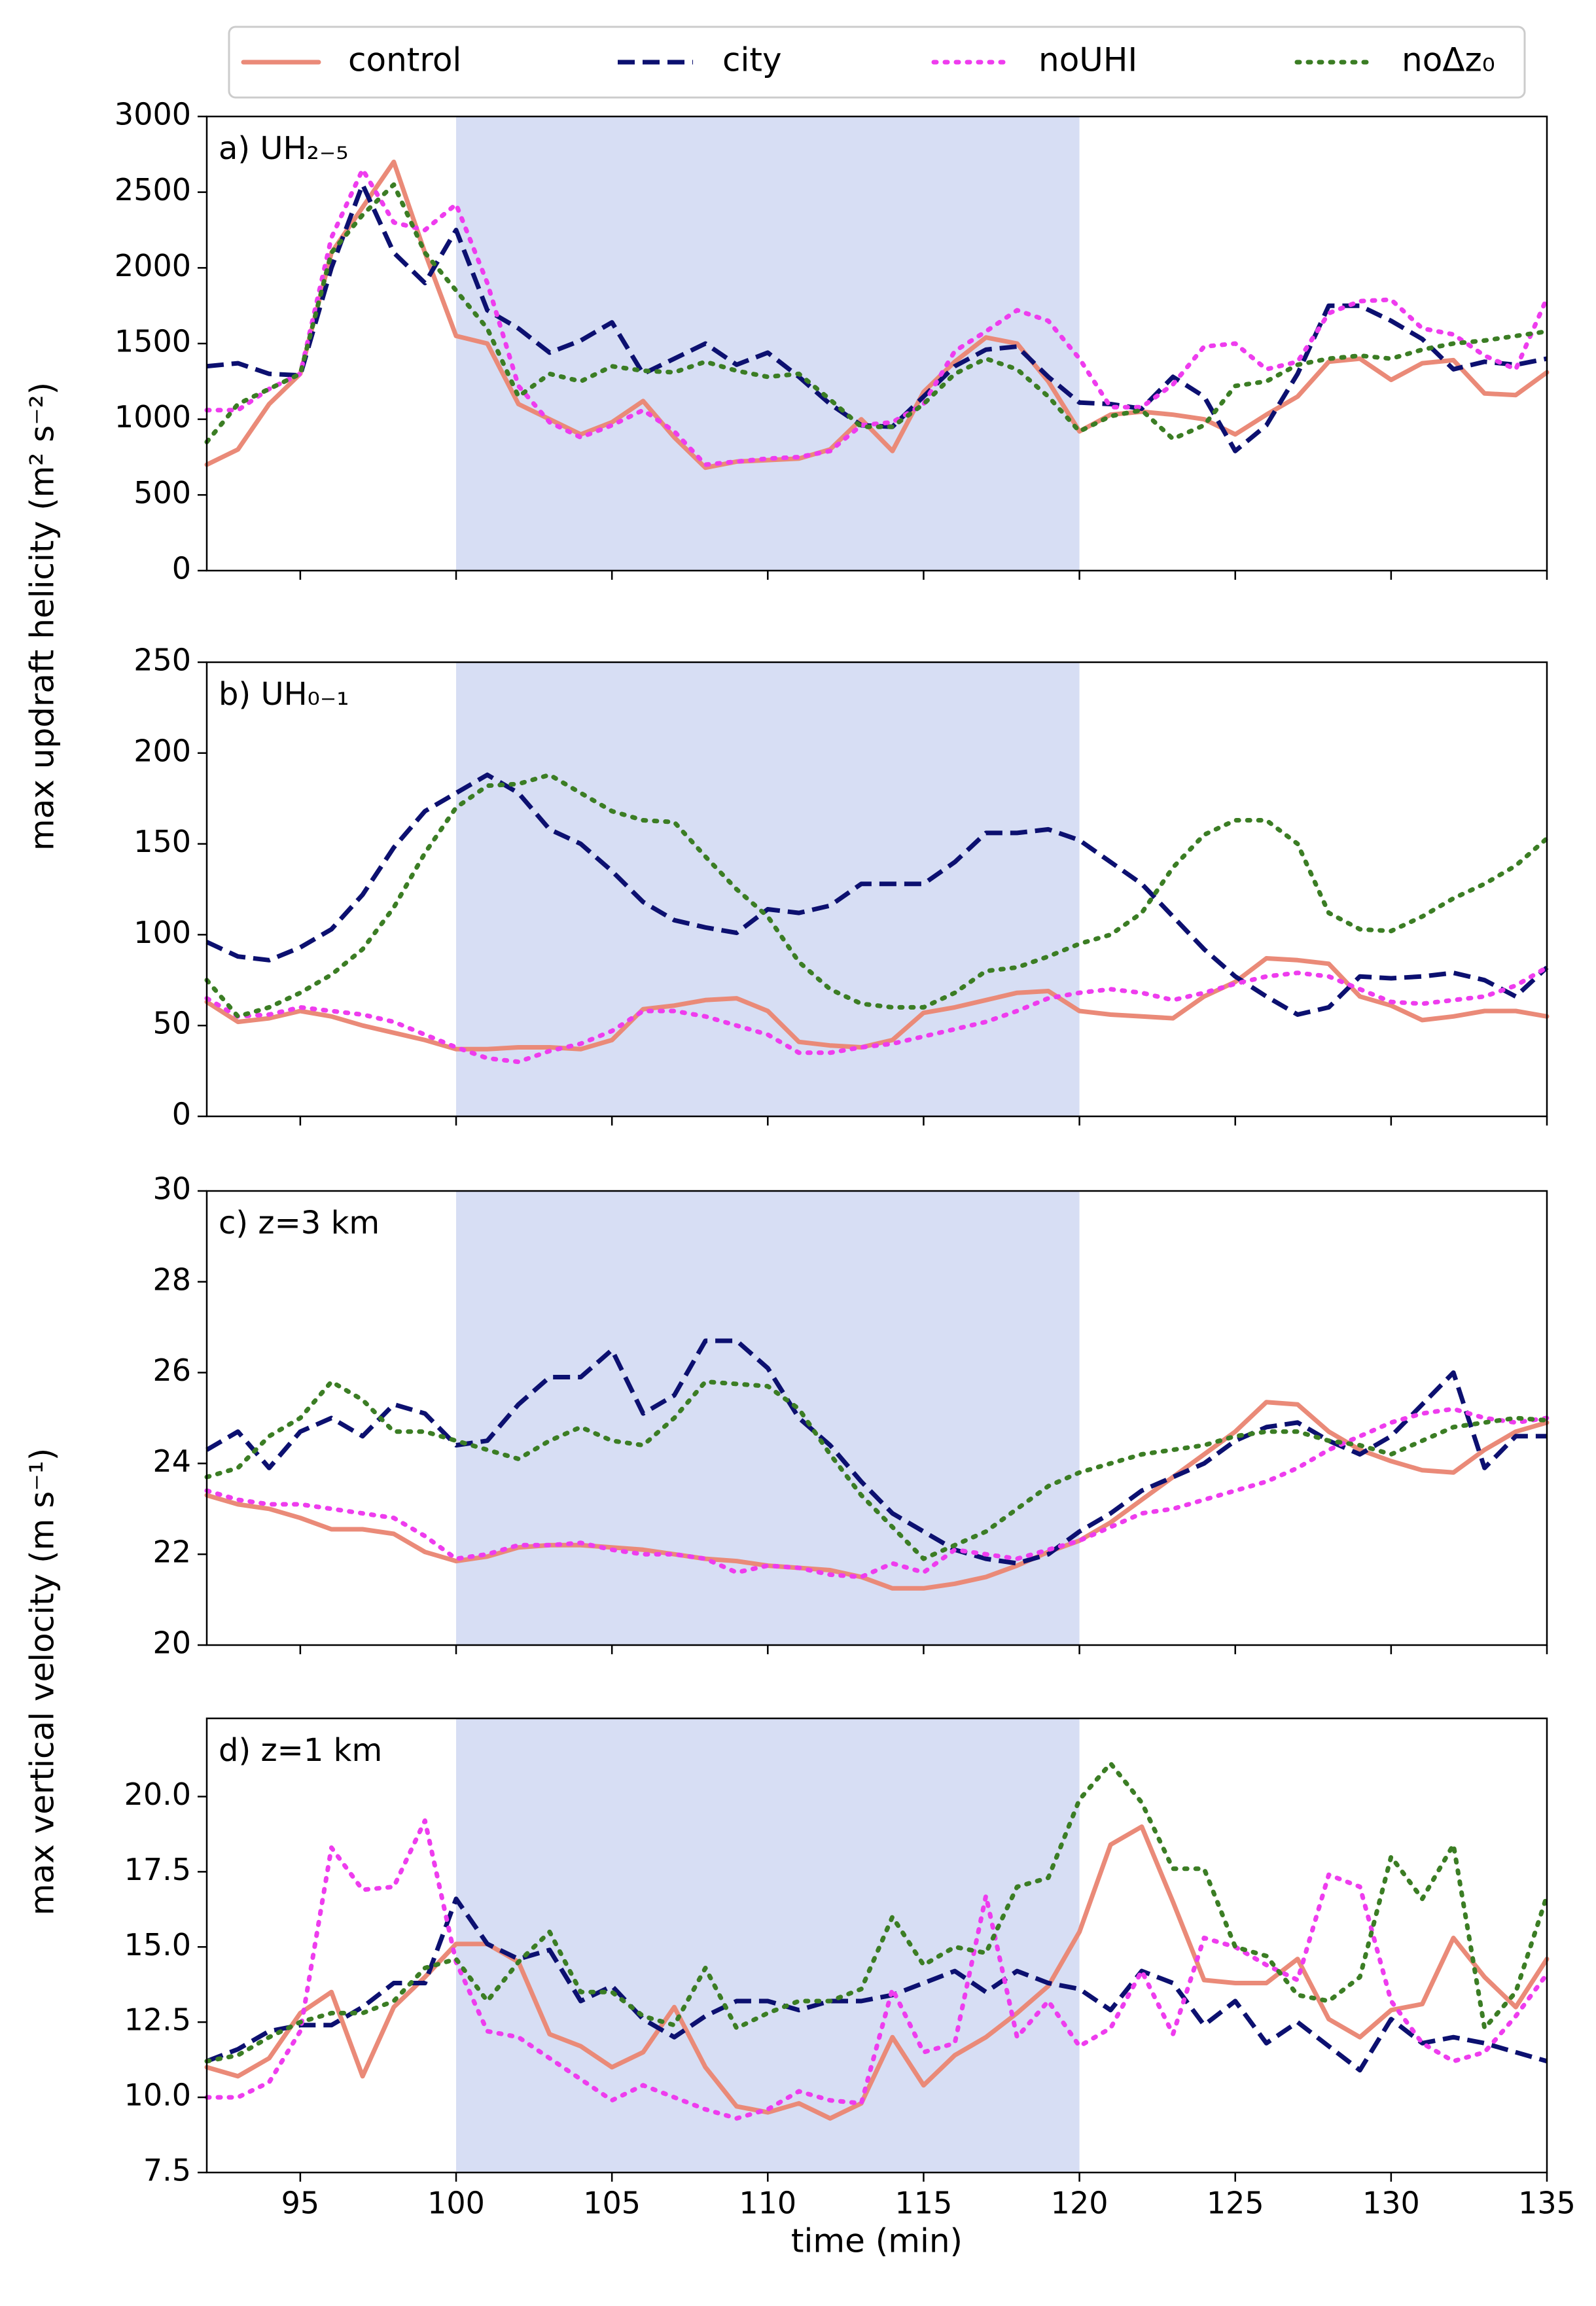 This screenshot has height=2306, width=1596. Describe the element at coordinates (153, 265) in the screenshot. I see `y-tick-label: 2000` at that location.